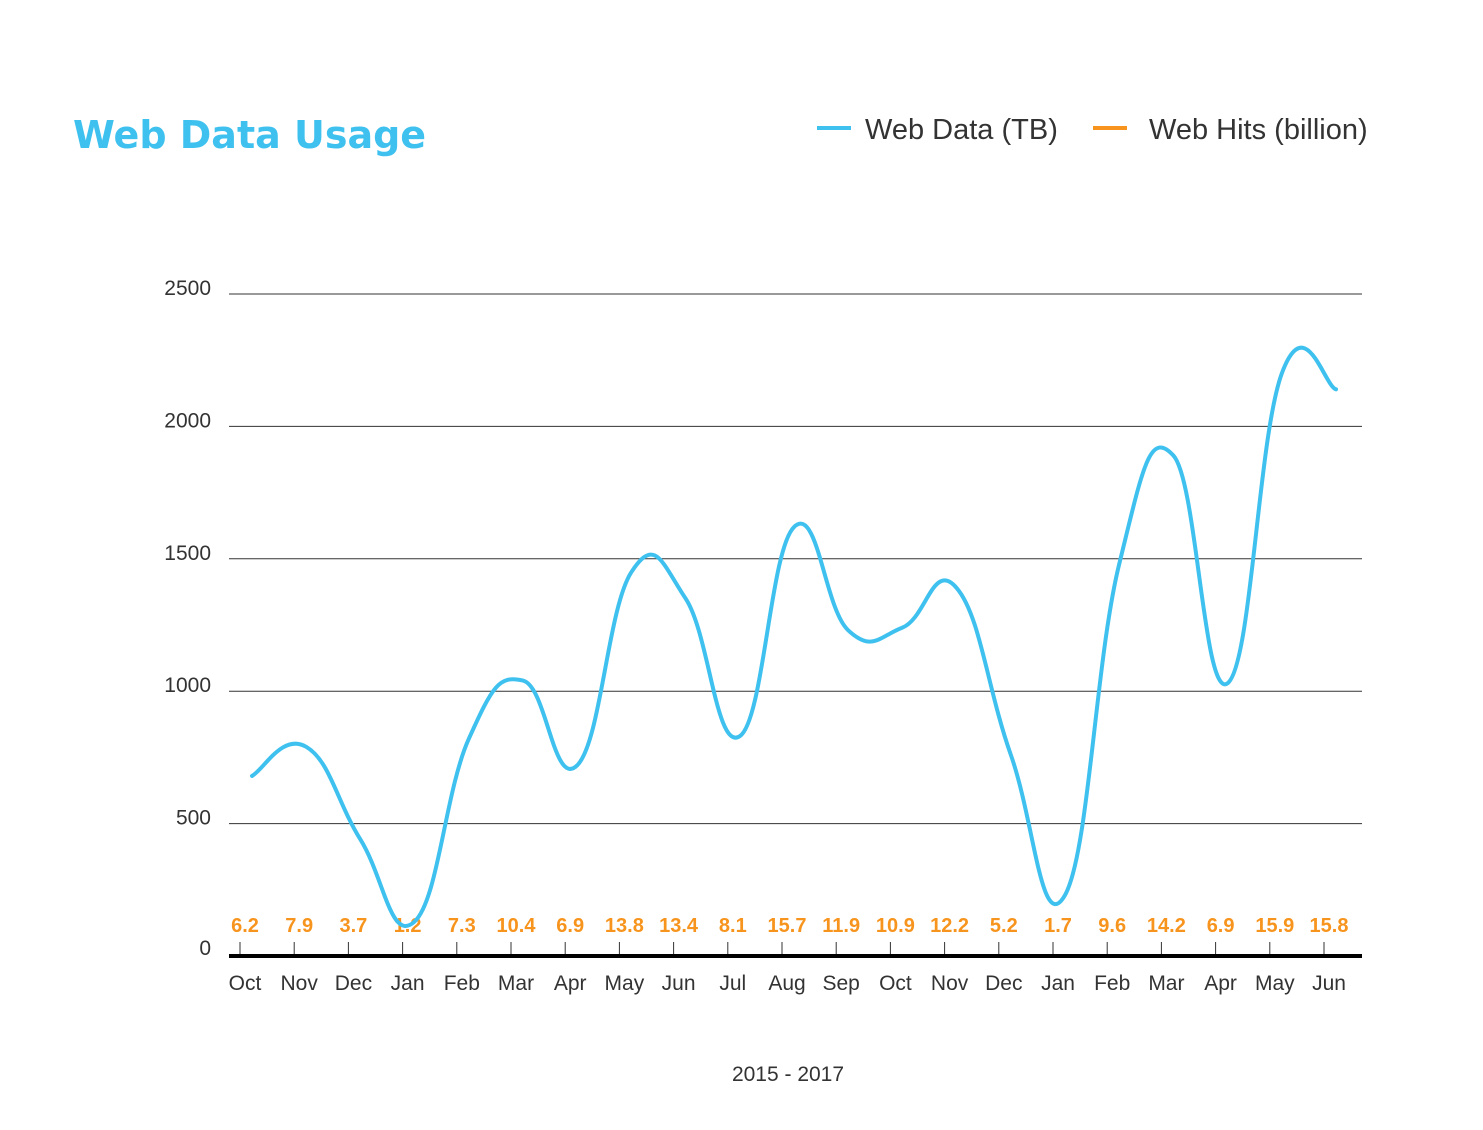 The width and height of the screenshot is (1483, 1130). What do you see at coordinates (1004, 926) in the screenshot?
I see `web-hits-value-label: 5.2` at bounding box center [1004, 926].